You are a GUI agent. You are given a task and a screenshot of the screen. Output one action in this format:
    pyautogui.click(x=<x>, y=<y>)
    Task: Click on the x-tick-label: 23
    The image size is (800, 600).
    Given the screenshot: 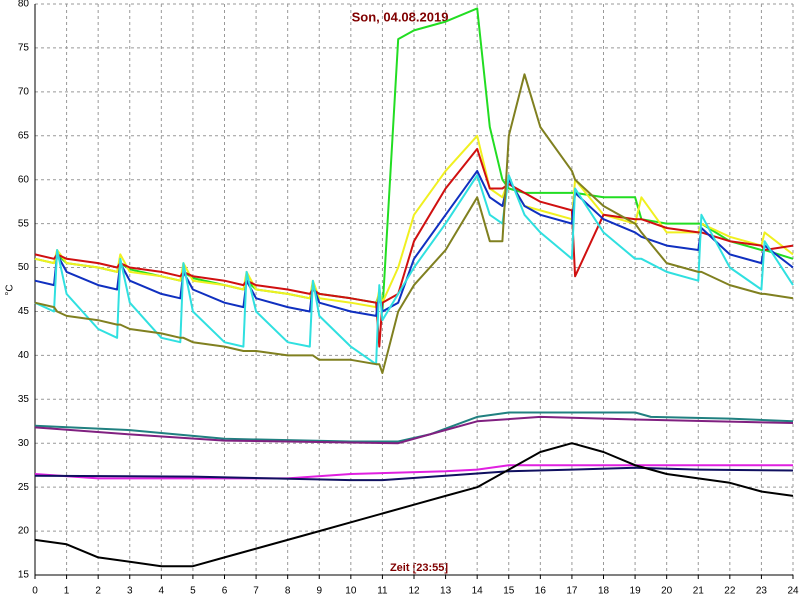 What is the action you would take?
    pyautogui.click(x=762, y=591)
    